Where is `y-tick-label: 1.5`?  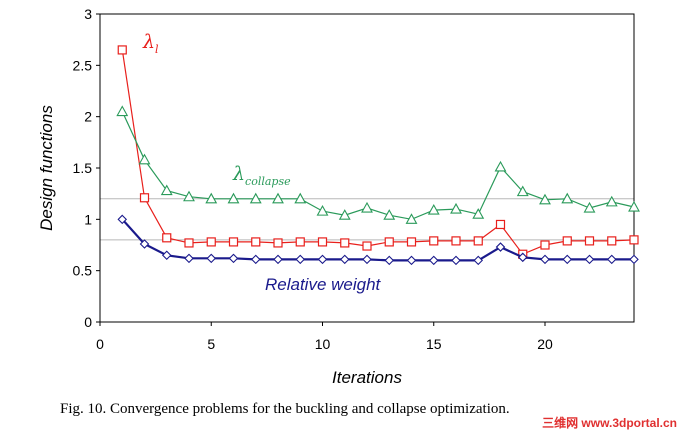
y-tick-label: 1.5 is located at coordinates (83, 168).